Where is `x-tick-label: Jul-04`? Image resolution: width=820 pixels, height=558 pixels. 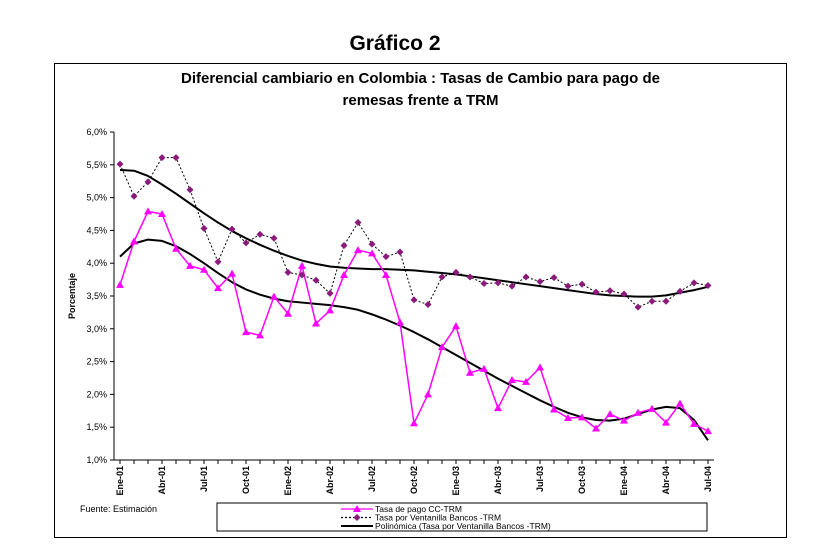
x-tick-label: Jul-04 is located at coordinates (708, 479).